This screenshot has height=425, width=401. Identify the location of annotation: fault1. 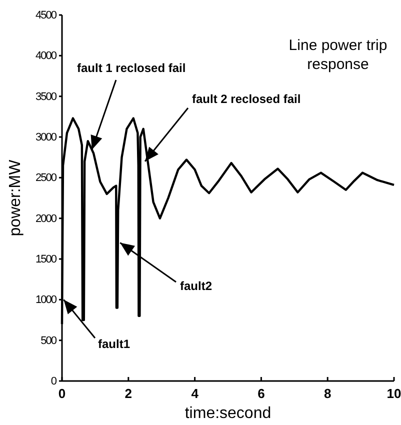
(114, 344).